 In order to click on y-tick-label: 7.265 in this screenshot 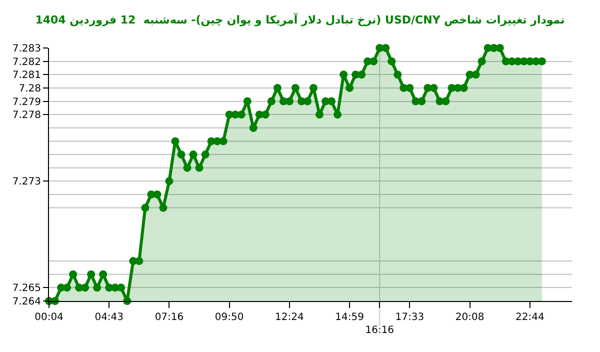, I will do `click(26, 288)`.